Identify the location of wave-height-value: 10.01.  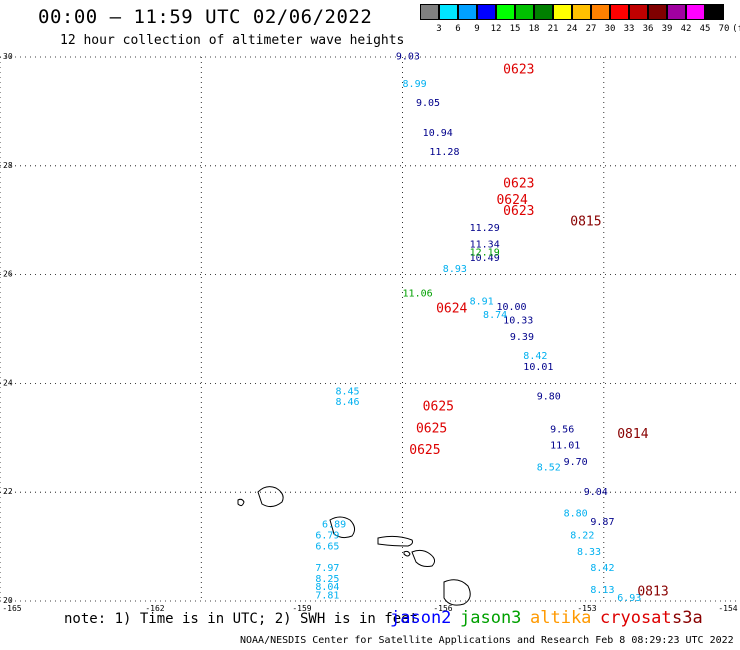
(538, 367).